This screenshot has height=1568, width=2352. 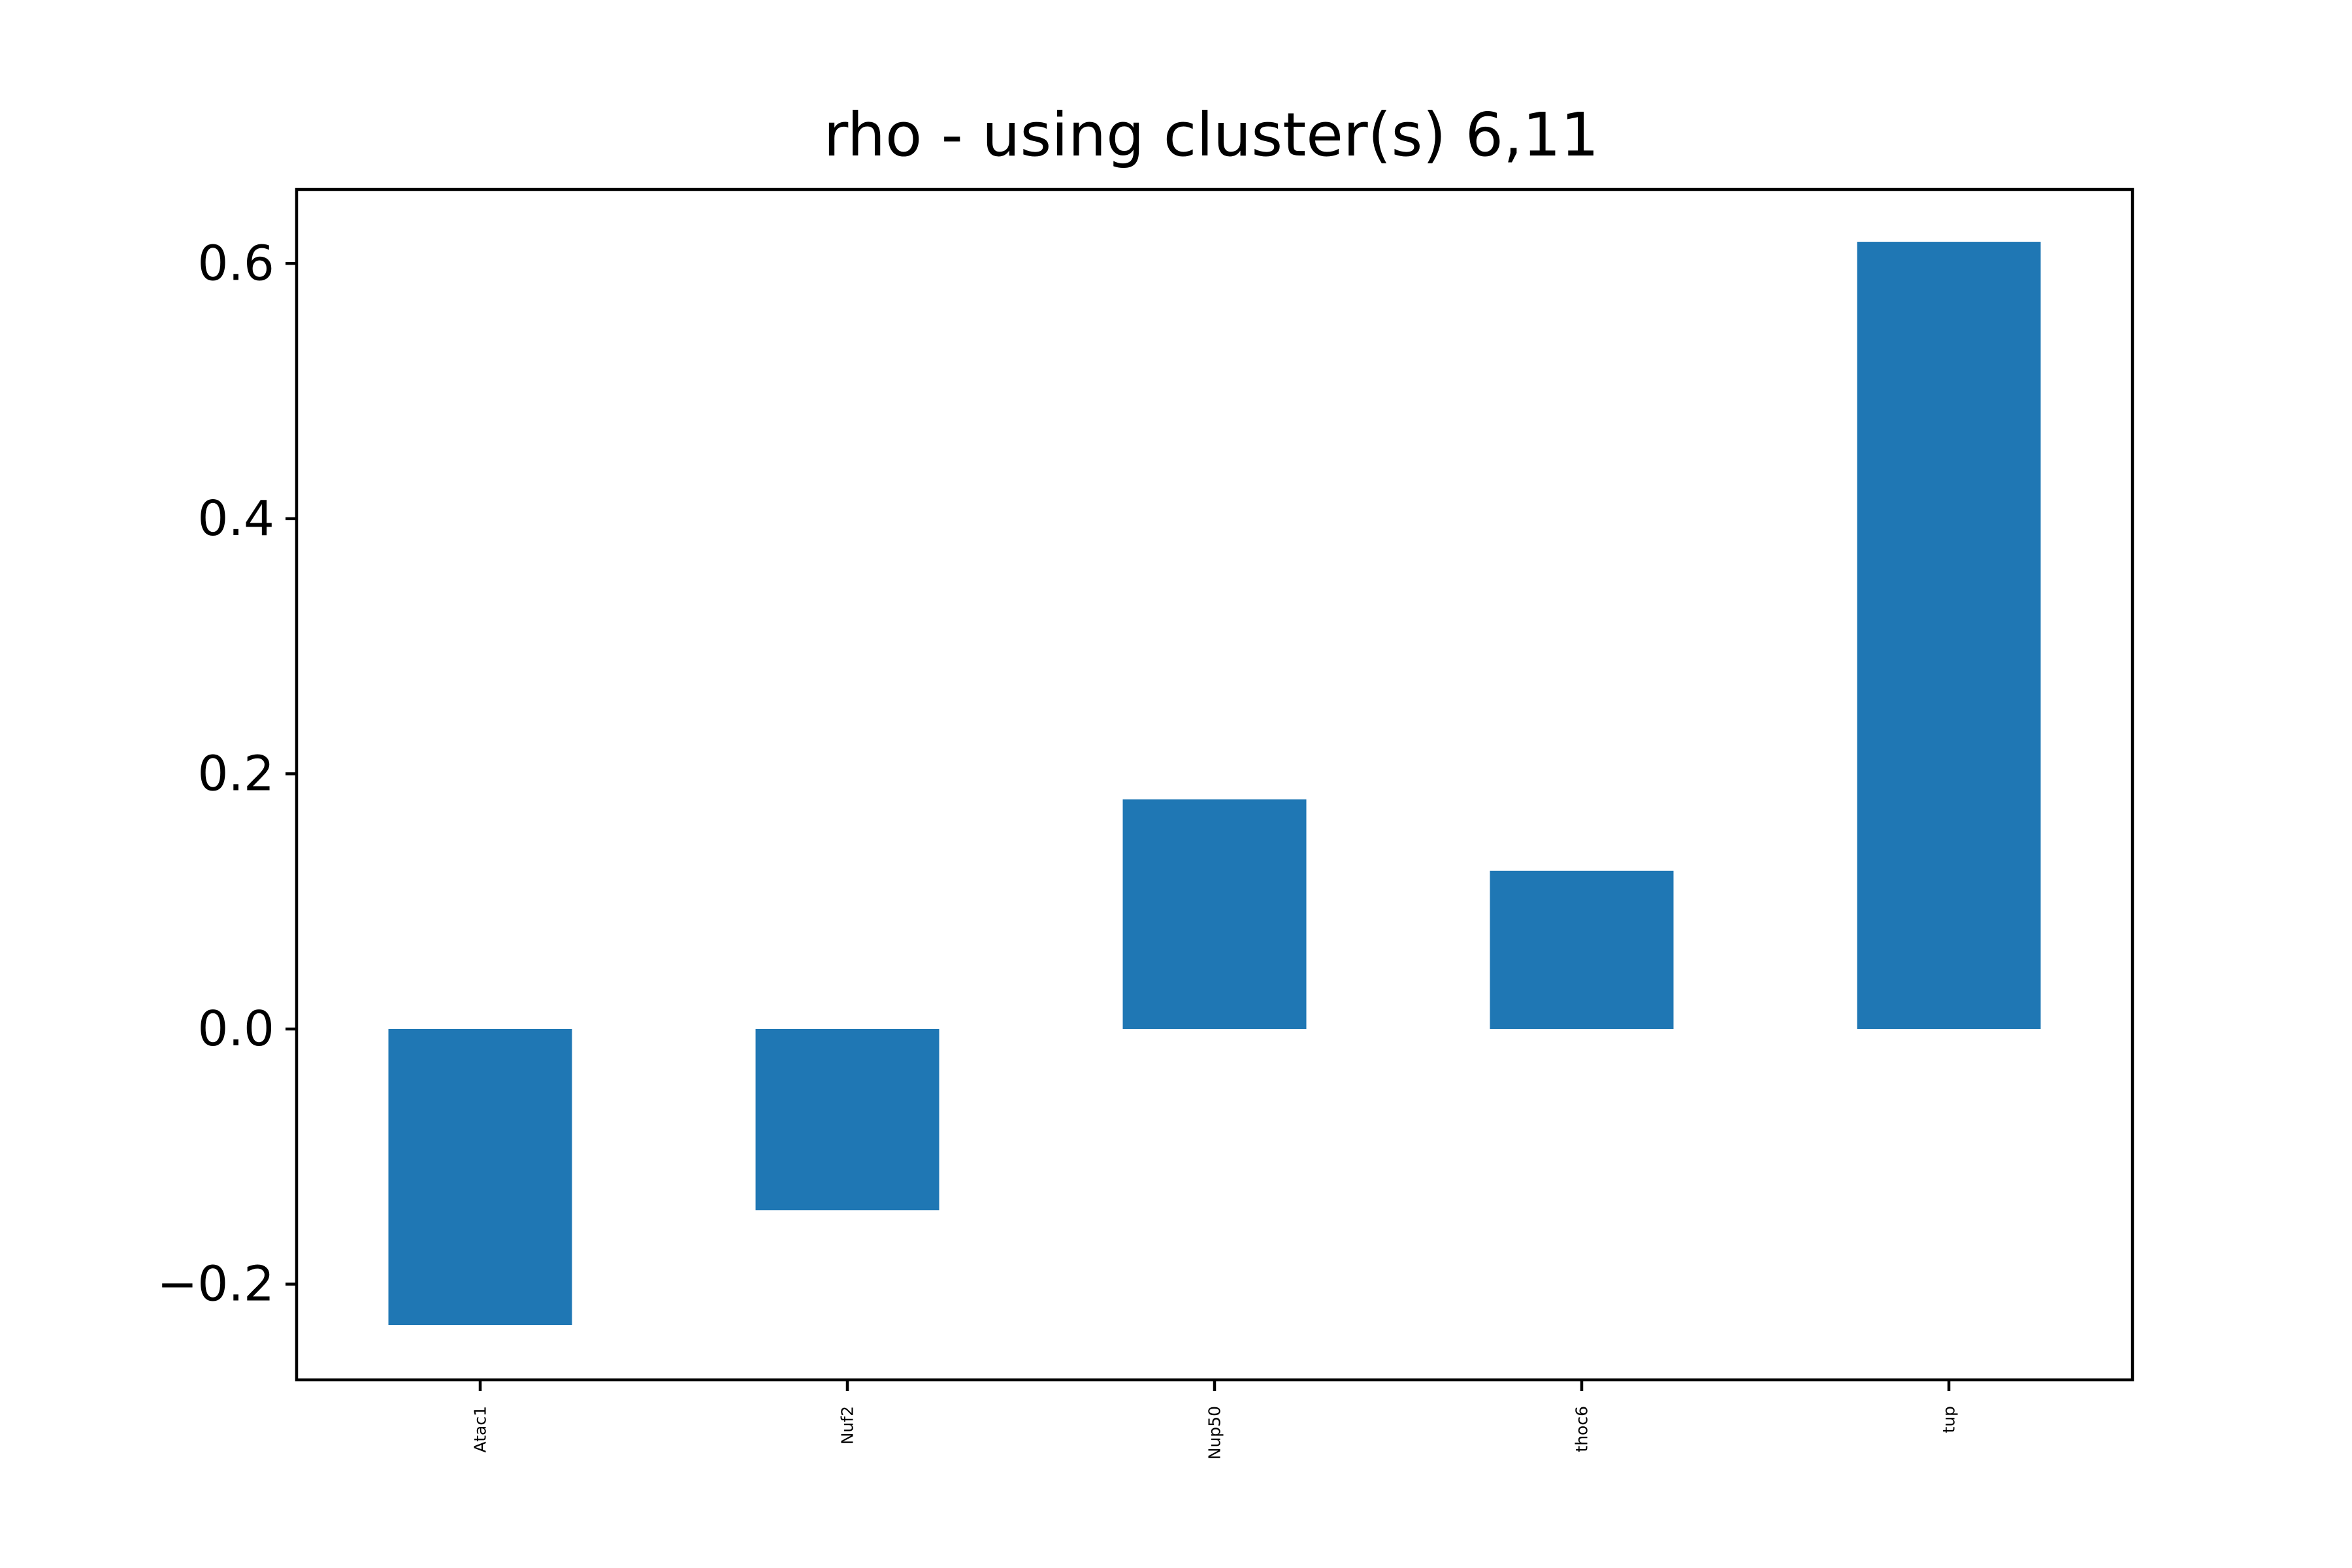 What do you see at coordinates (480, 1429) in the screenshot?
I see `x-tick-label-atac1: Atac1` at bounding box center [480, 1429].